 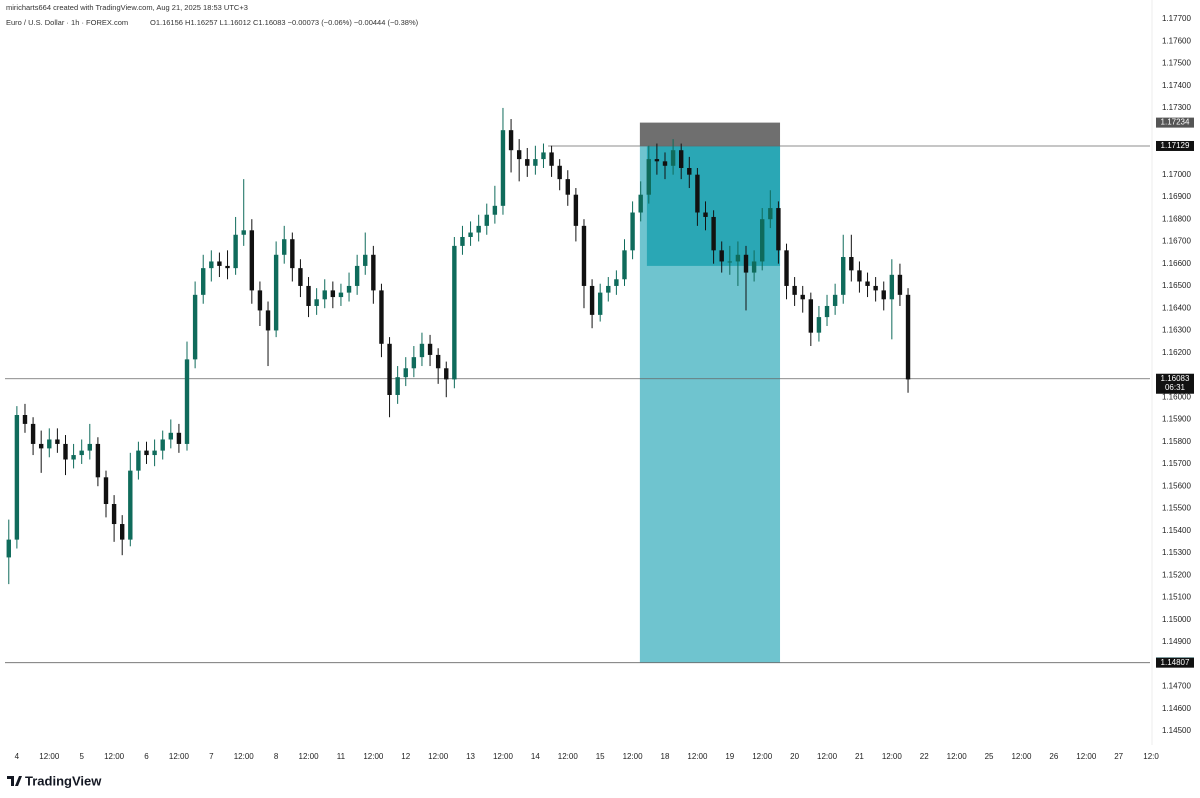 What do you see at coordinates (989, 756) in the screenshot?
I see `x-tick-label: 25` at bounding box center [989, 756].